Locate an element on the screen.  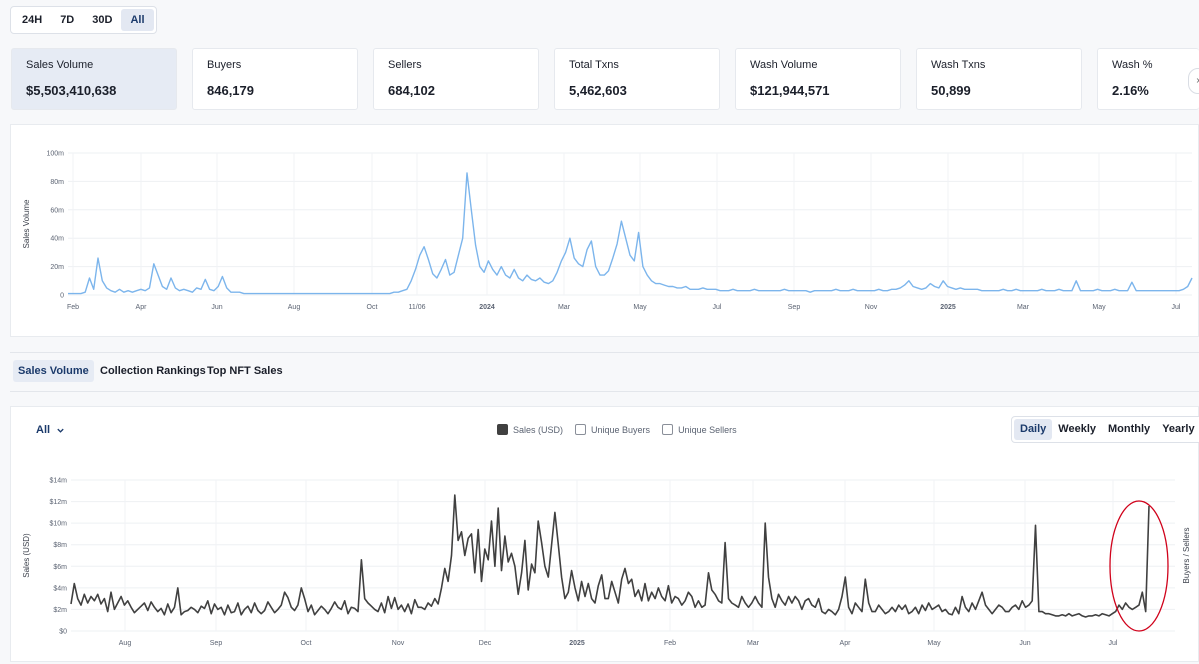
tab-top-nft-sales: Top NFT Sales is located at coordinates (245, 371).